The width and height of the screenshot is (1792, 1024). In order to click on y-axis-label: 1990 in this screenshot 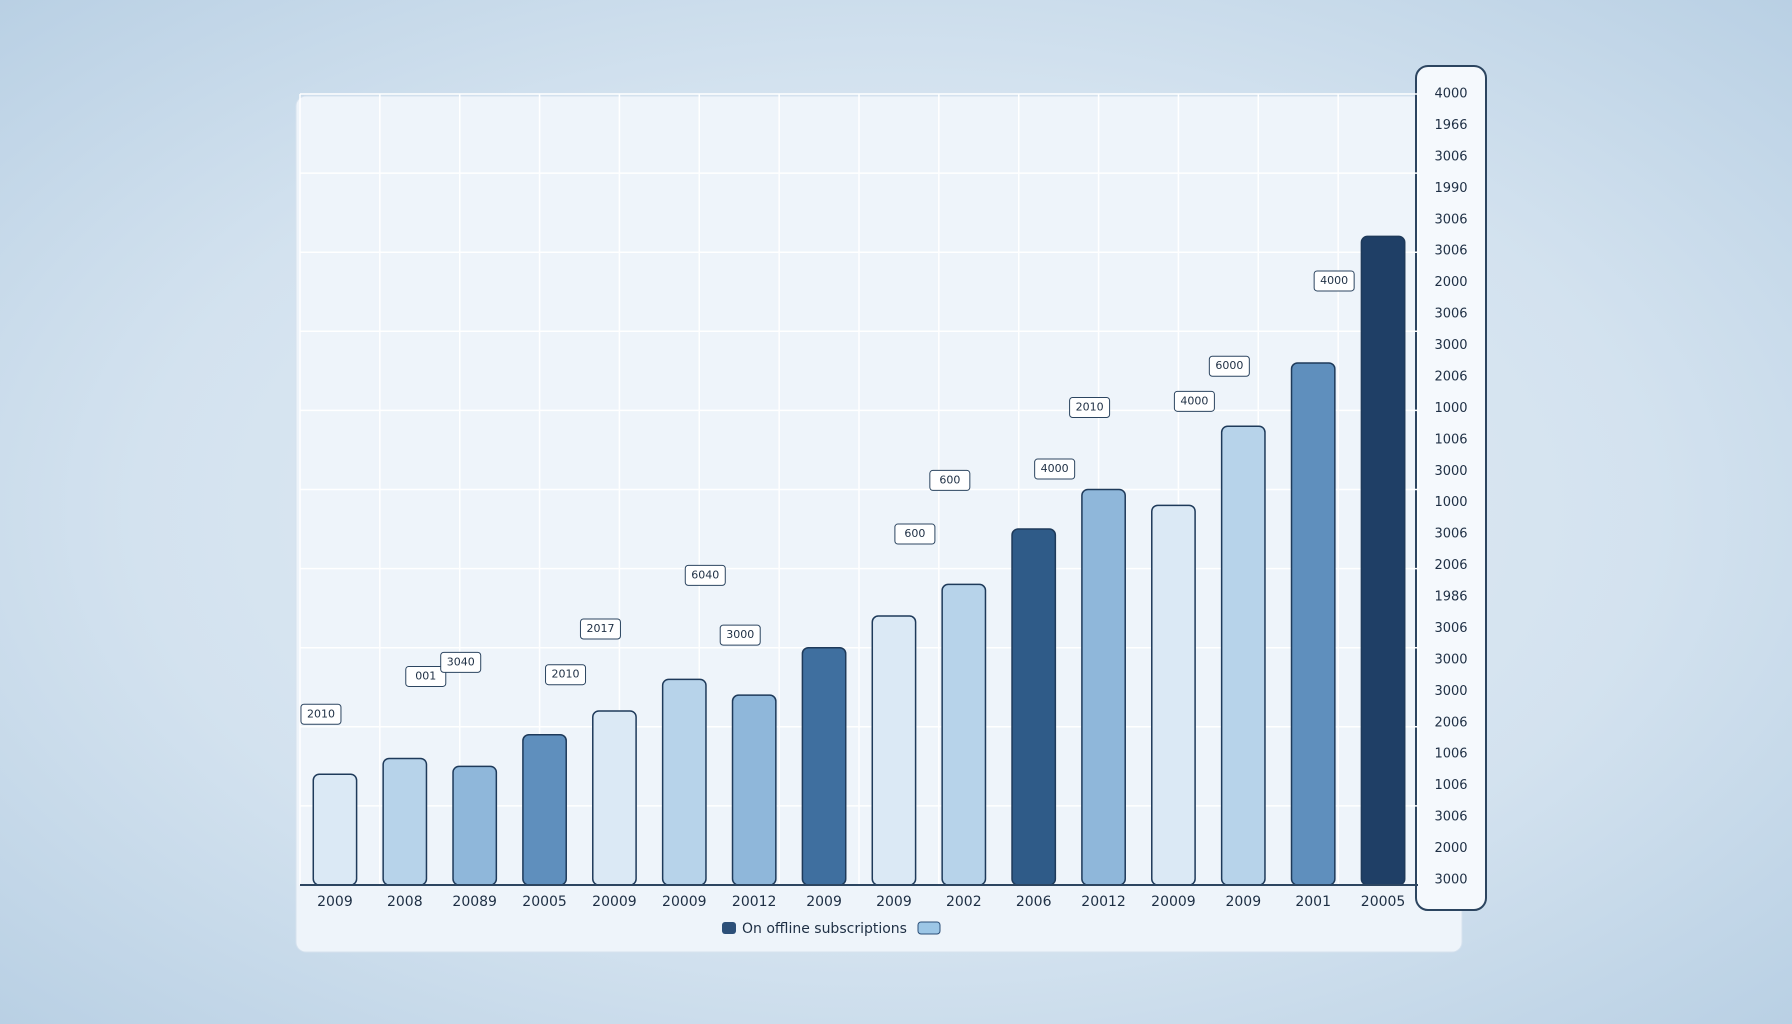, I will do `click(1450, 188)`.